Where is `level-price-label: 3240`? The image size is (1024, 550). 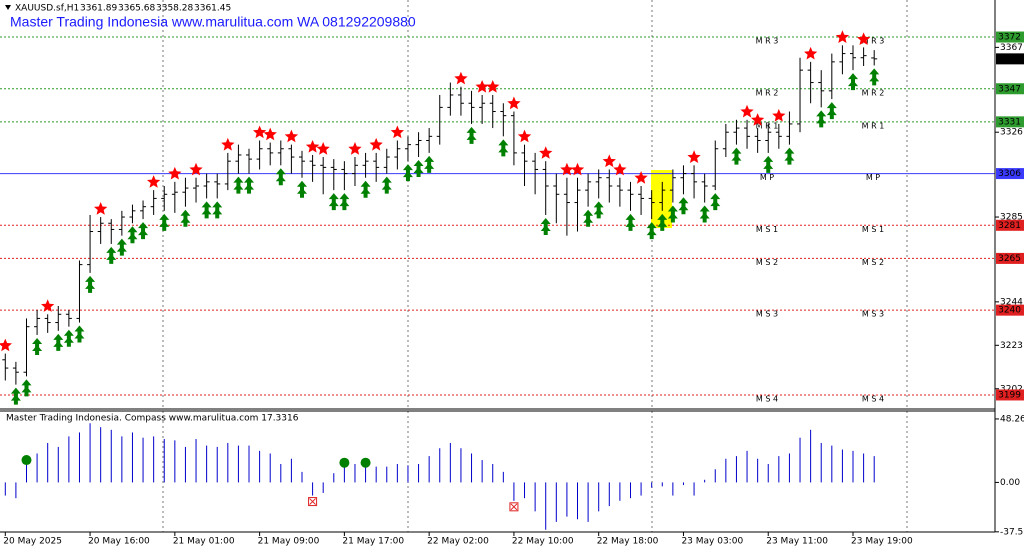 level-price-label: 3240 is located at coordinates (1009, 311).